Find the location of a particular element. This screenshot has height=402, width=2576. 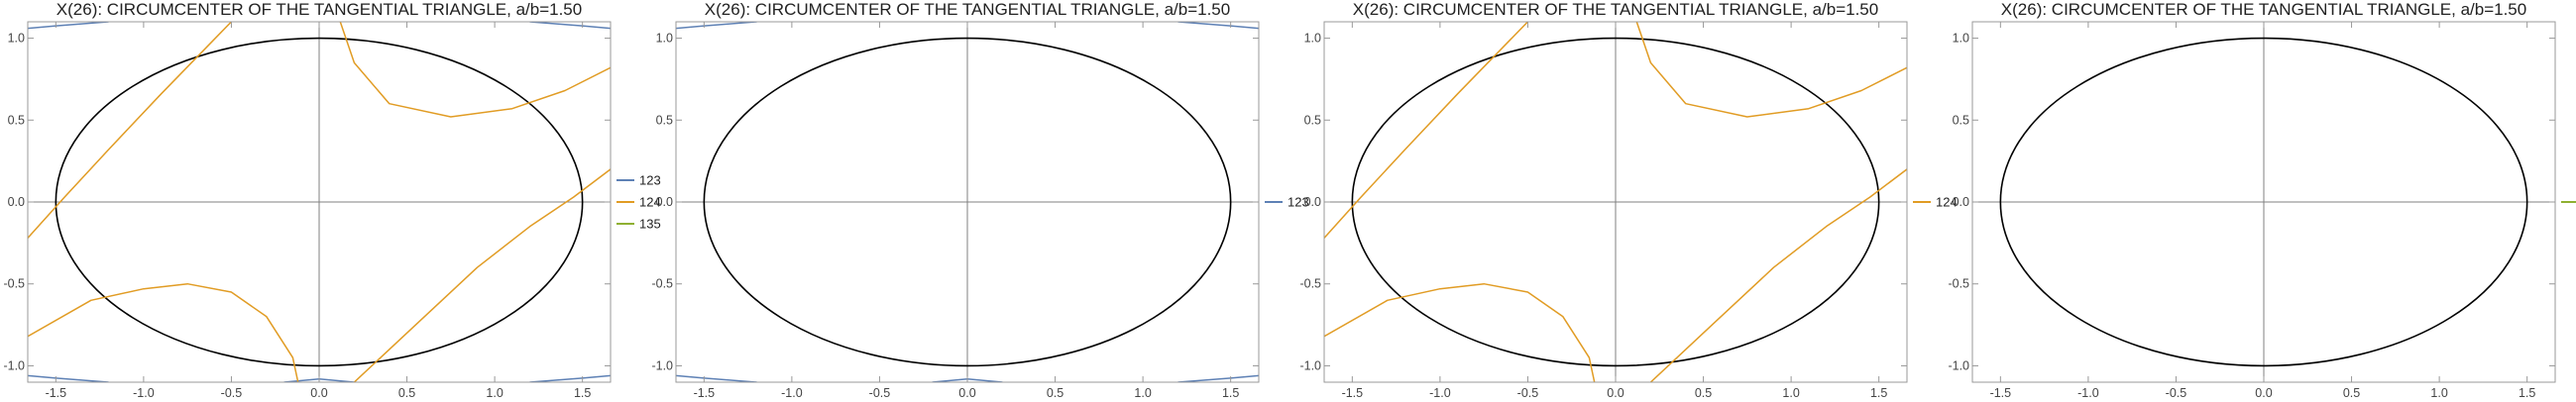

legend-label-135: 135 is located at coordinates (650, 224).